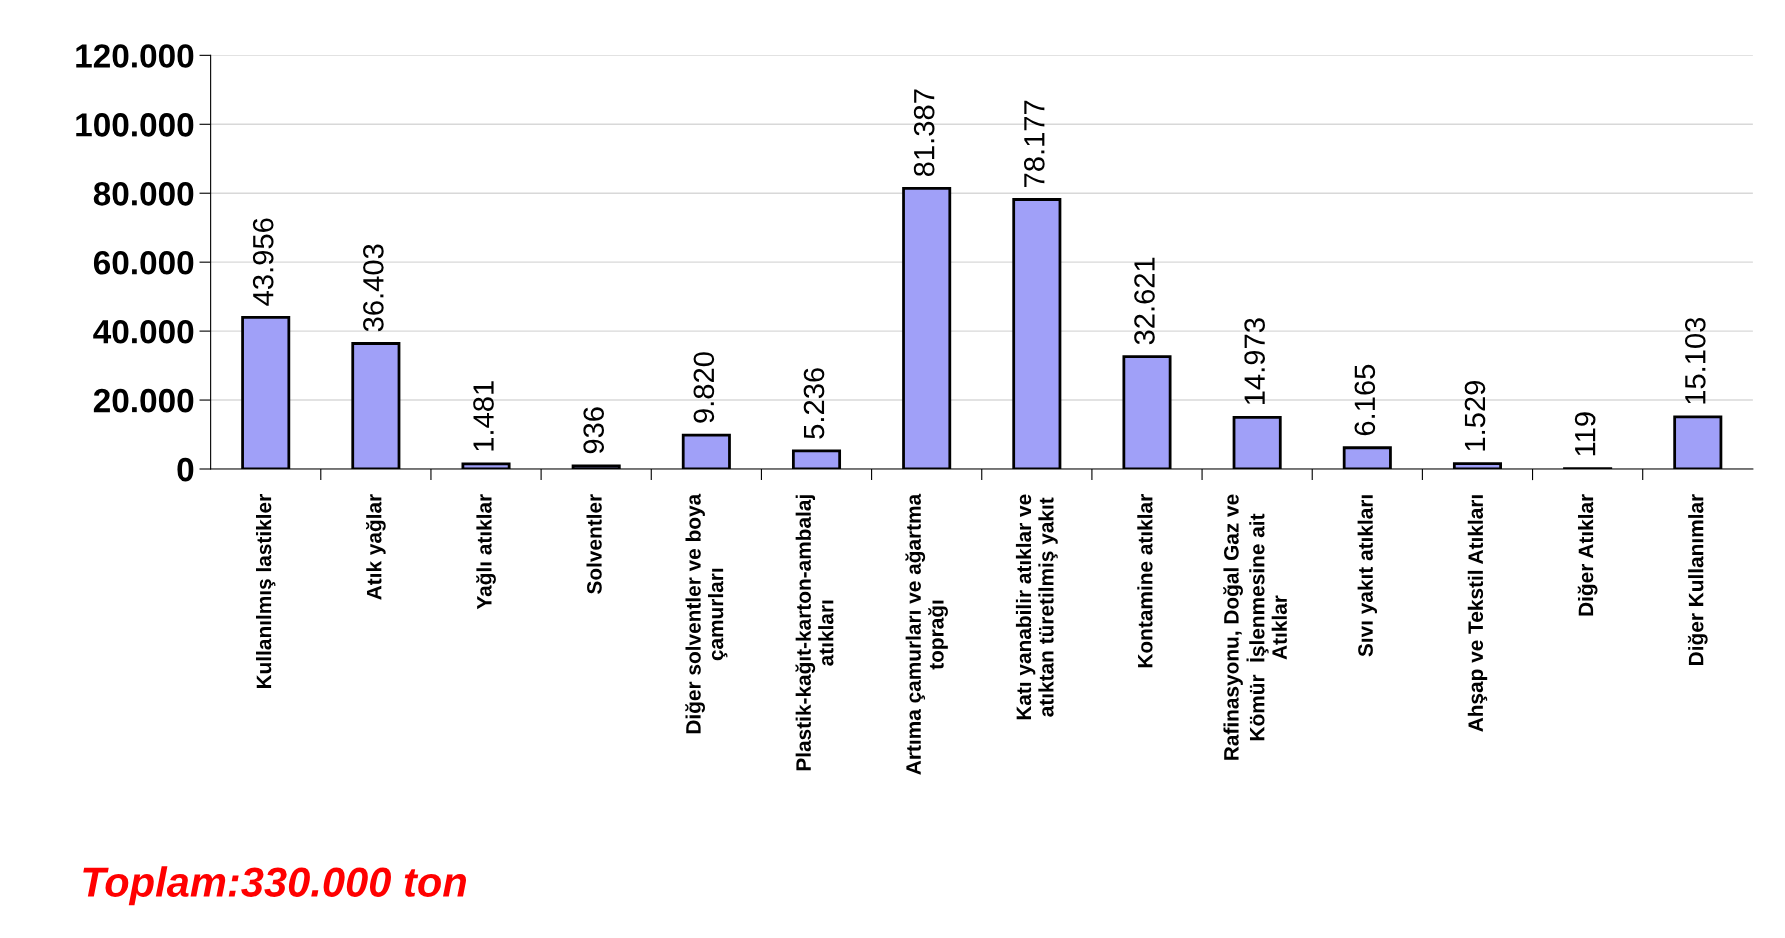 Image resolution: width=1785 pixels, height=938 pixels. Describe the element at coordinates (1255, 627) in the screenshot. I see `x-tick-label: Rafinasyonu, Doğal Gaz ve Kömür İşlenmesine ait Atıklar` at that location.